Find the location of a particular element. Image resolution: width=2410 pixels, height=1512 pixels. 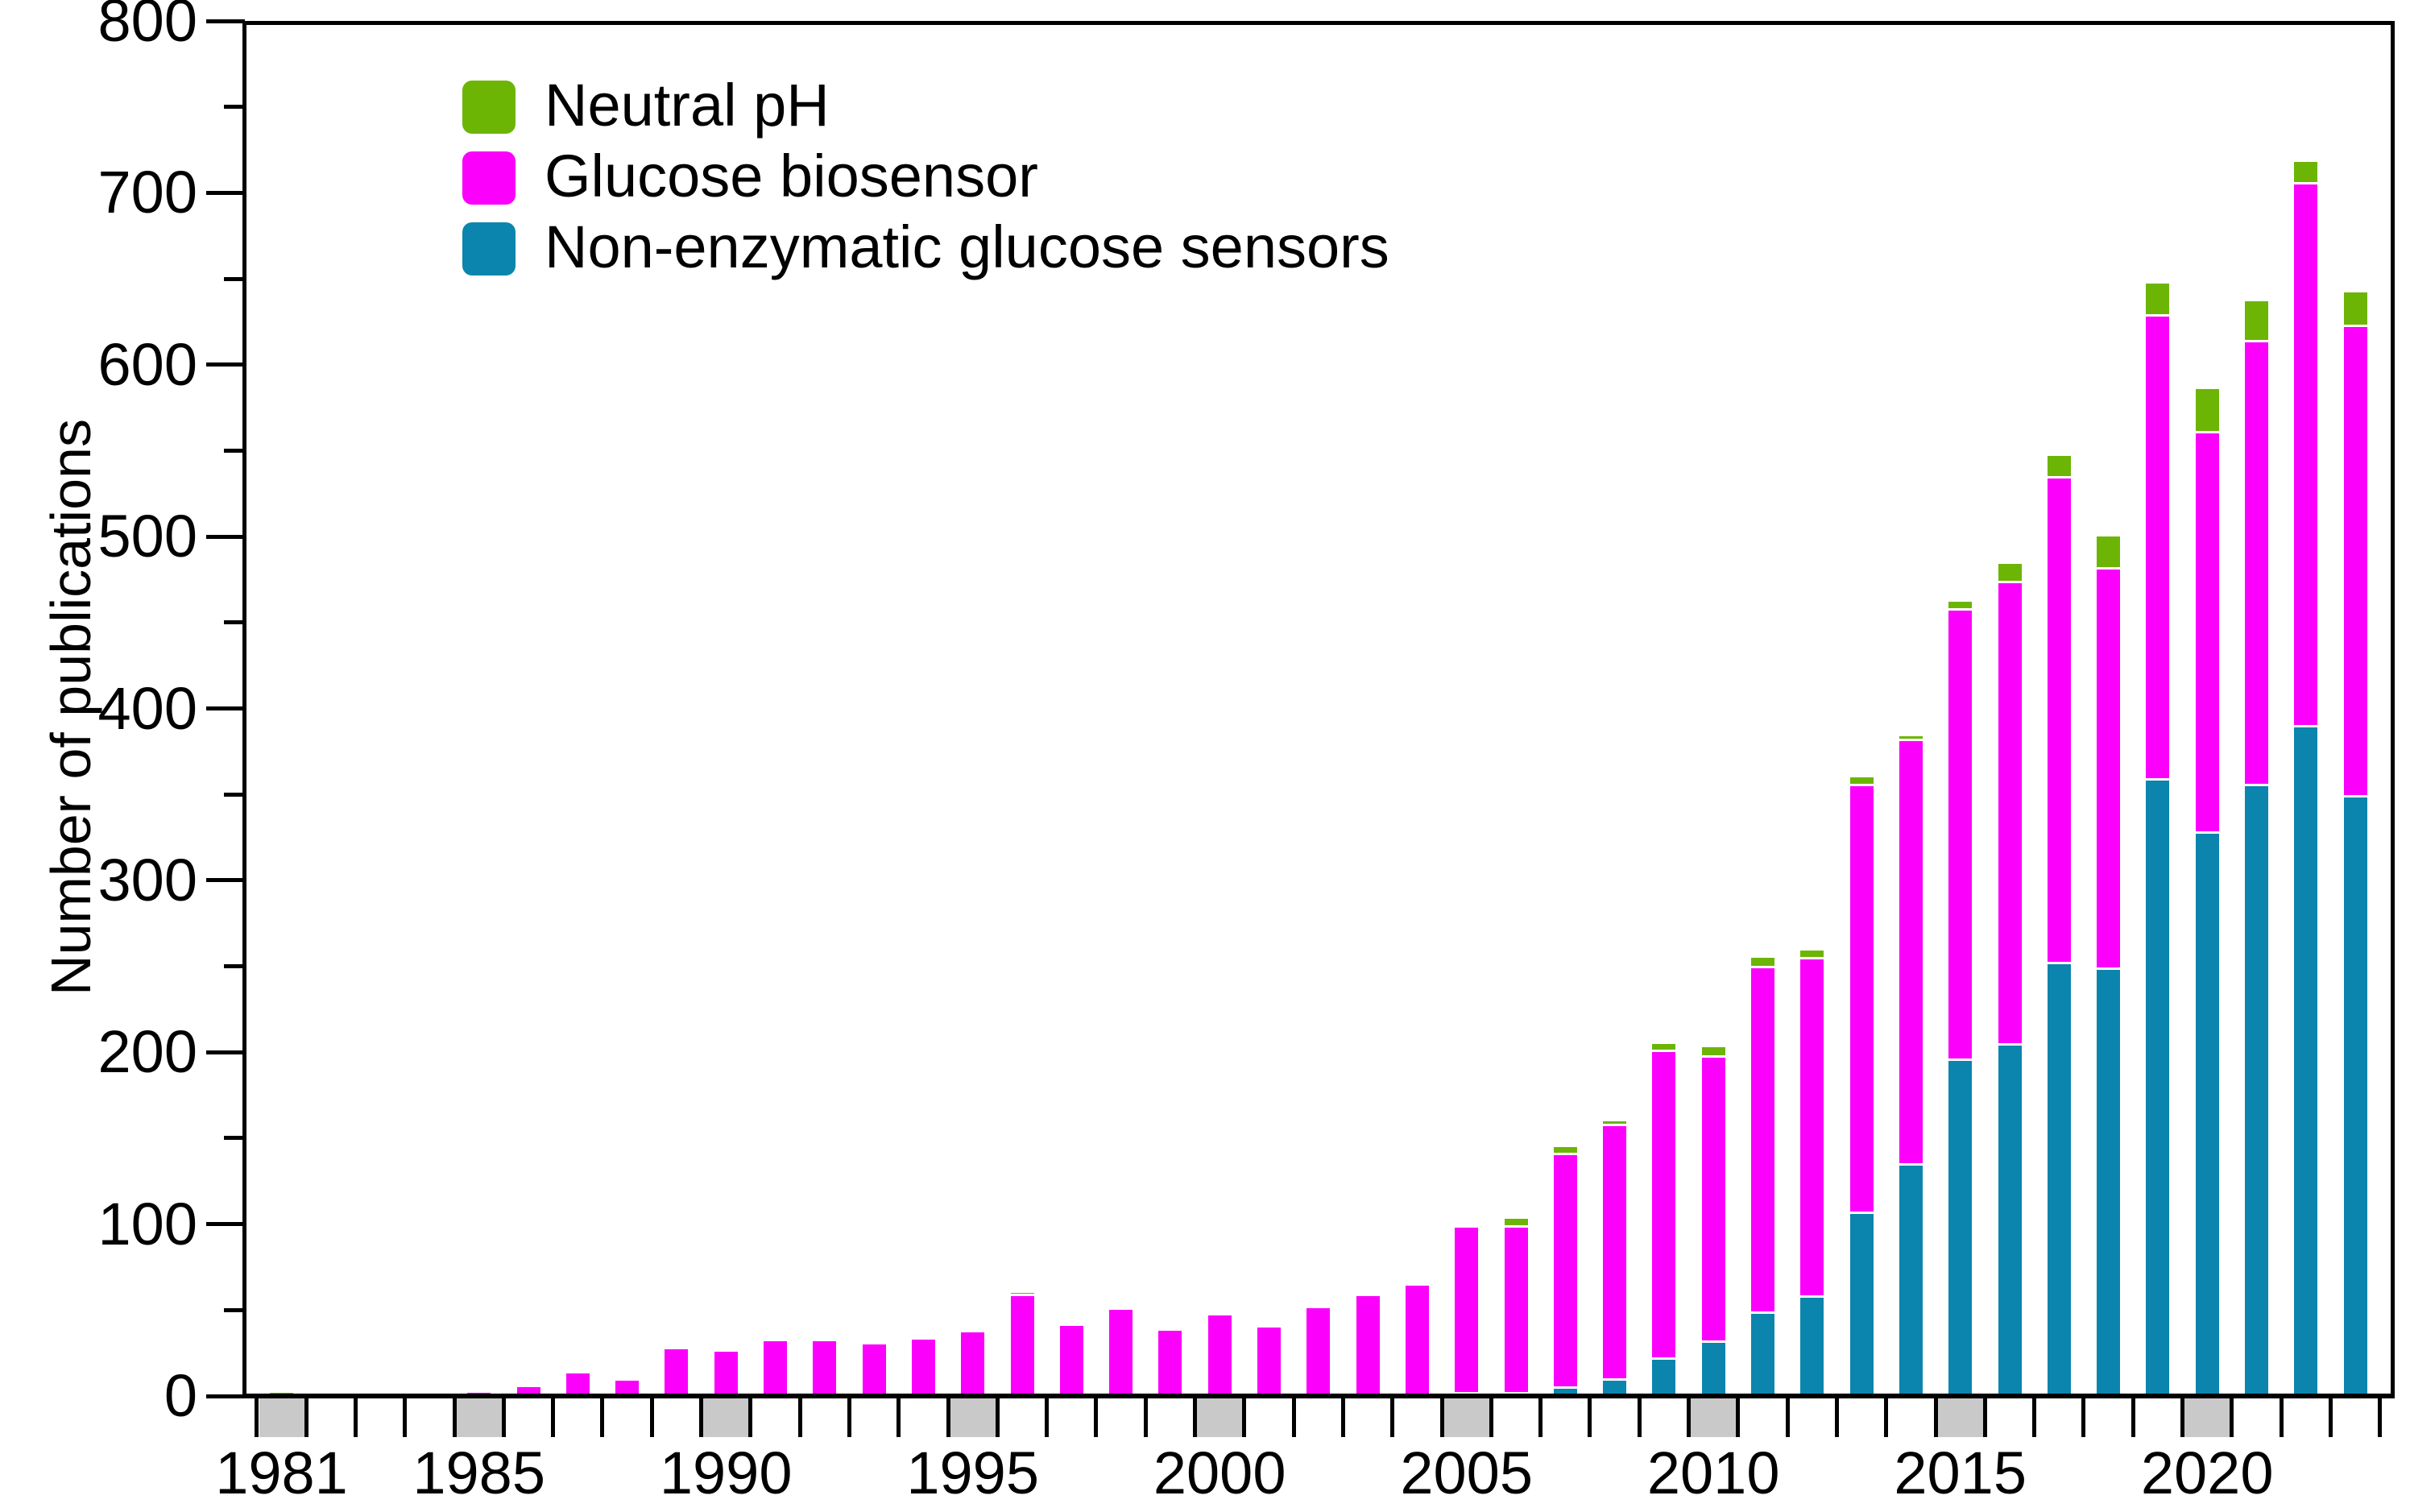

legend-swatch-glucose-biosensor is located at coordinates (489, 178).